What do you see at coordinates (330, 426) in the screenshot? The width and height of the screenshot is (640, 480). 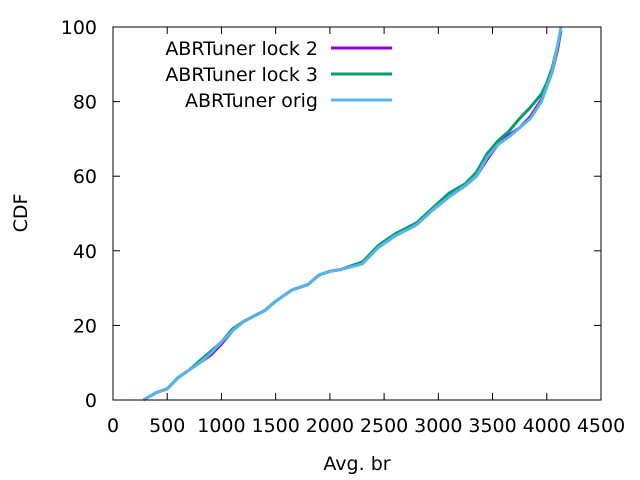 I see `x-tick-label: 2000` at bounding box center [330, 426].